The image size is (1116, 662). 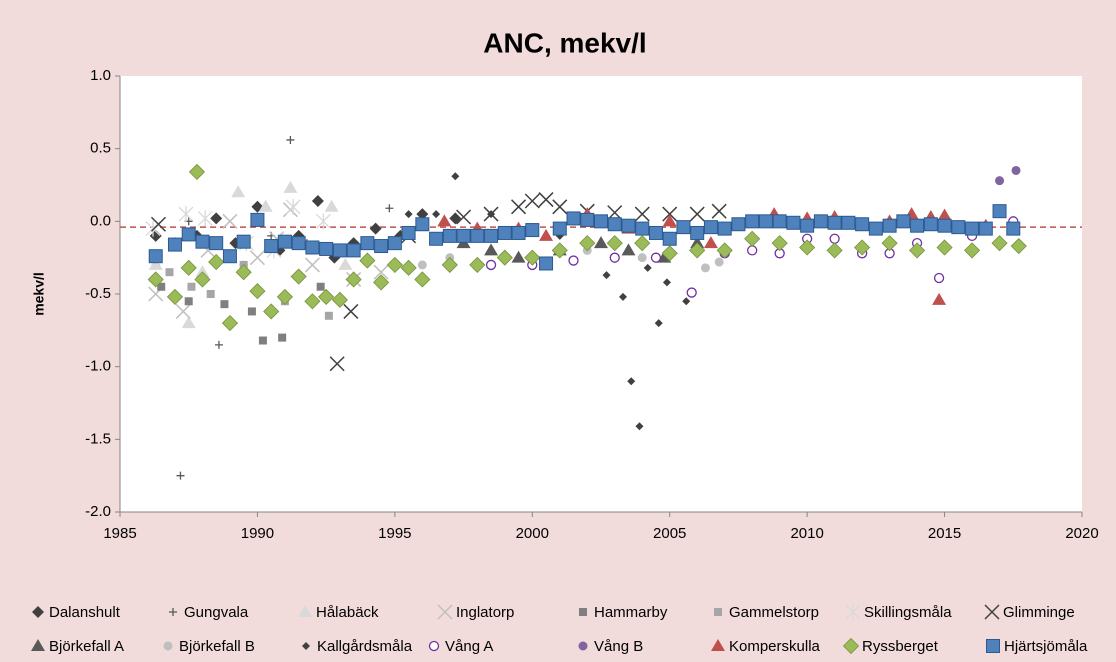 What do you see at coordinates (98, 511) in the screenshot?
I see `y-tick-label: -2.0` at bounding box center [98, 511].